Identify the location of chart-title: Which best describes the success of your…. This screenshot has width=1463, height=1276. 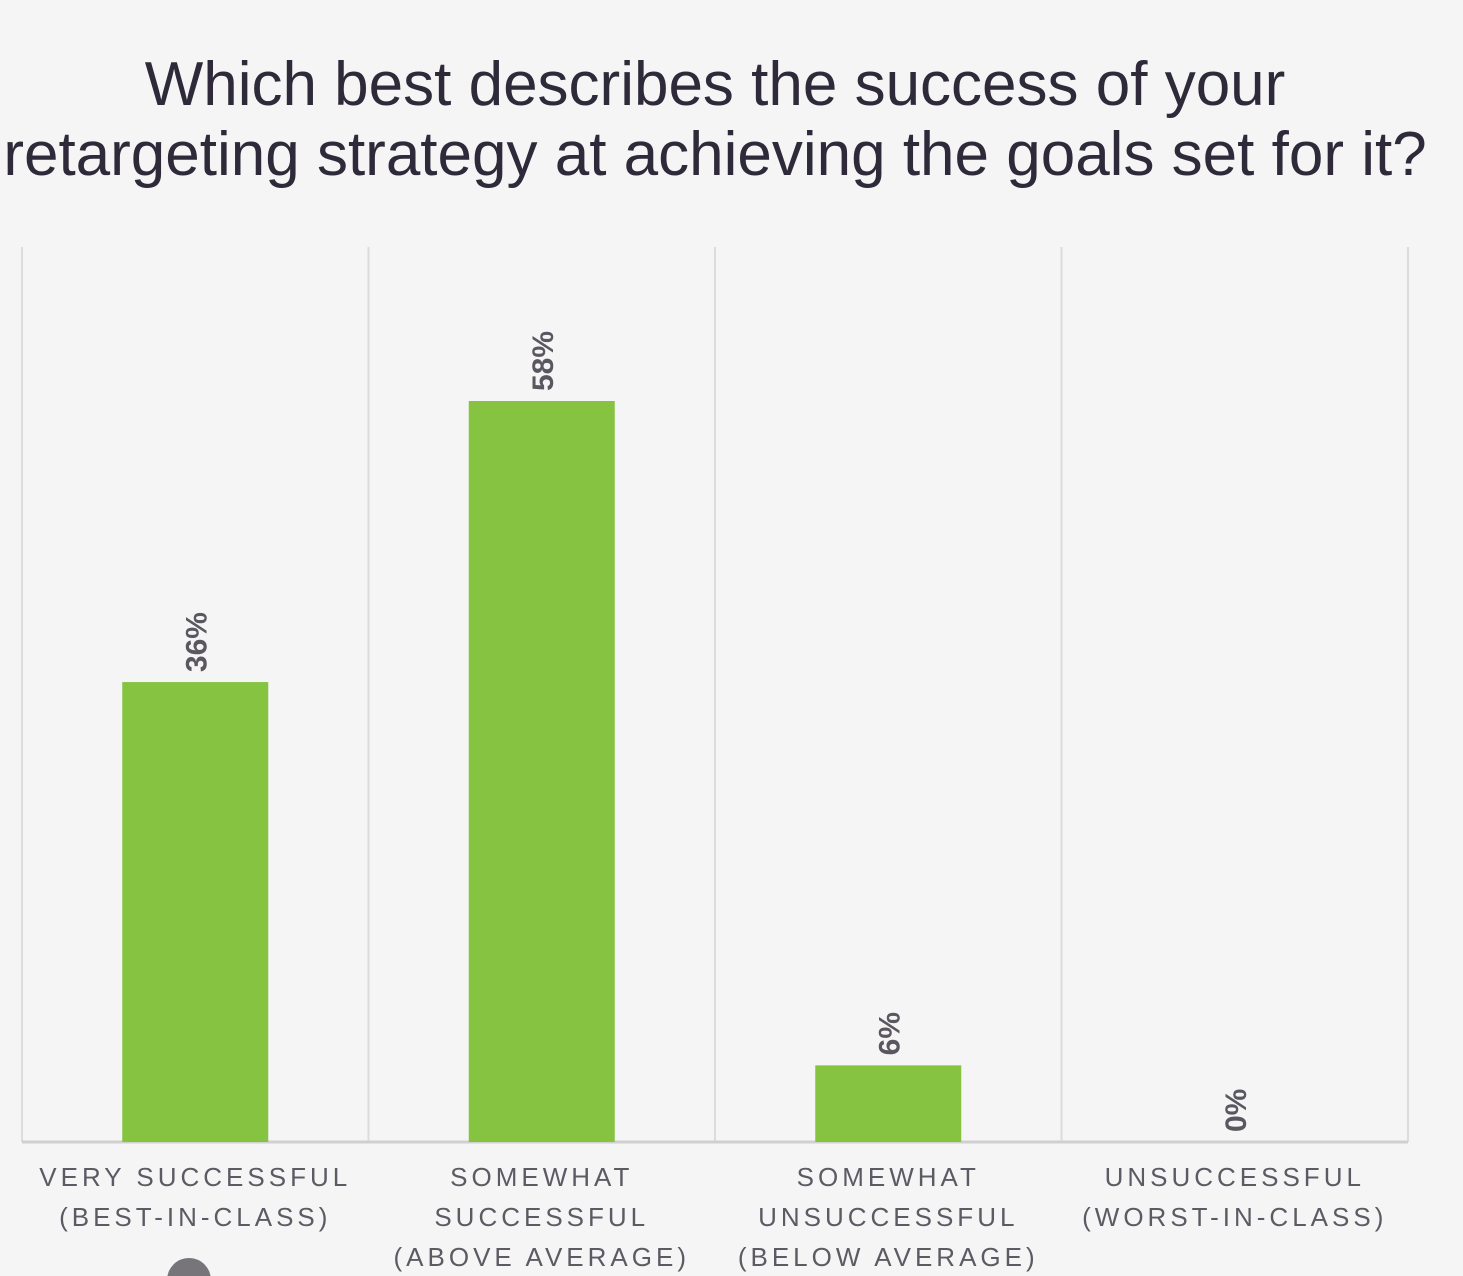
(715, 120).